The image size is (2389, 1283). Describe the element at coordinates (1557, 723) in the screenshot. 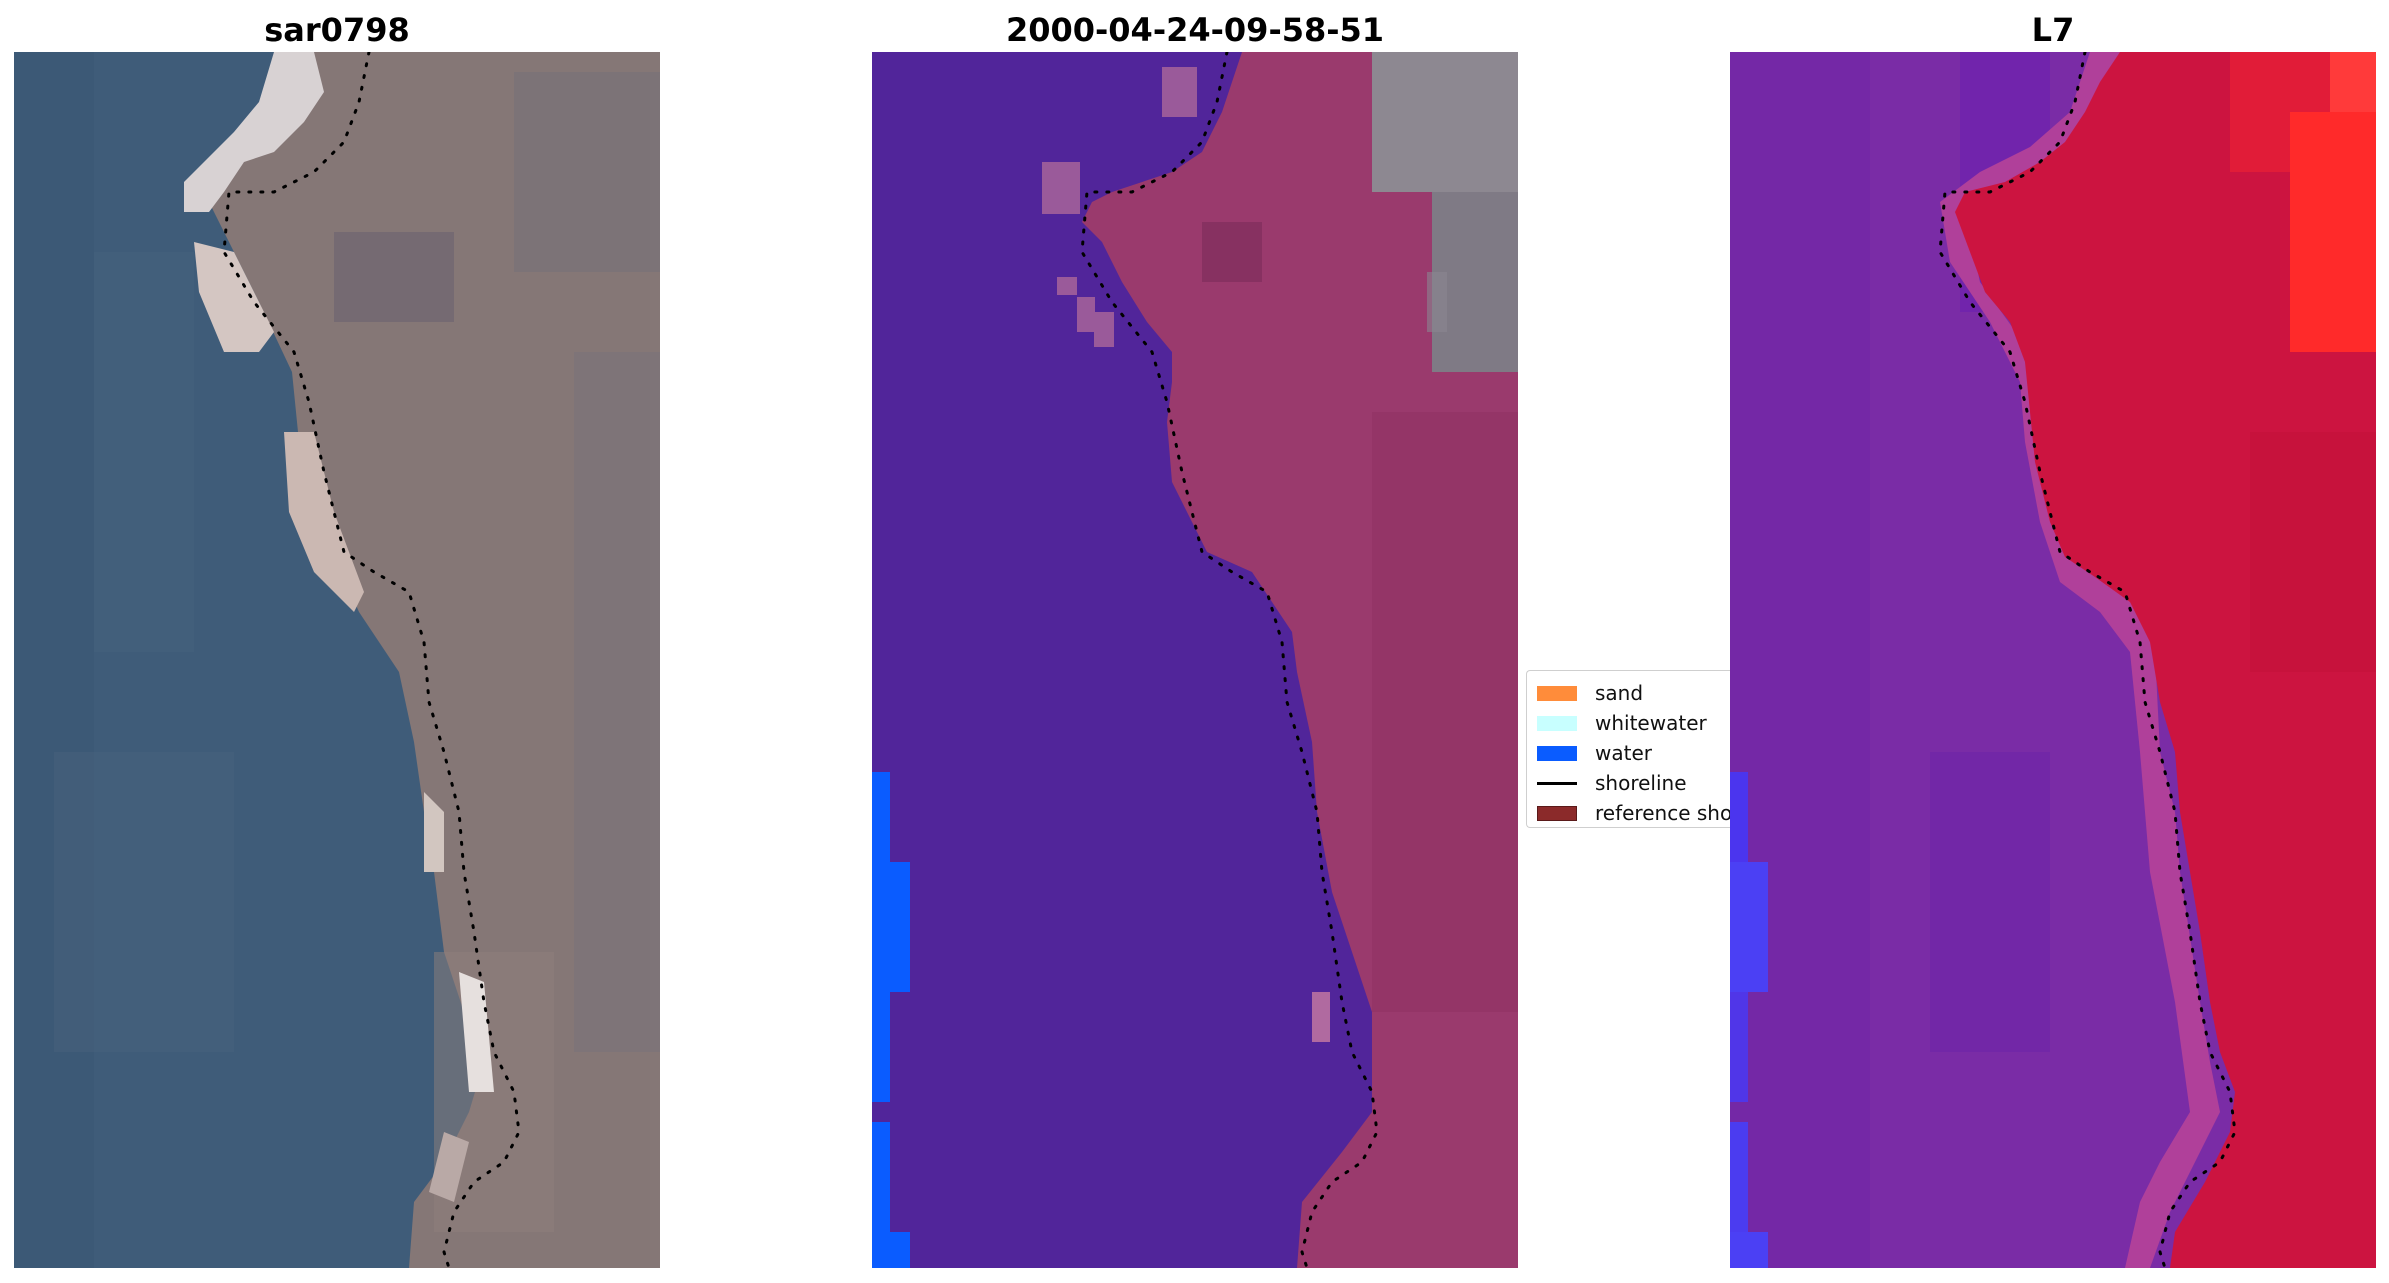

I see `whitewater-swatch` at that location.